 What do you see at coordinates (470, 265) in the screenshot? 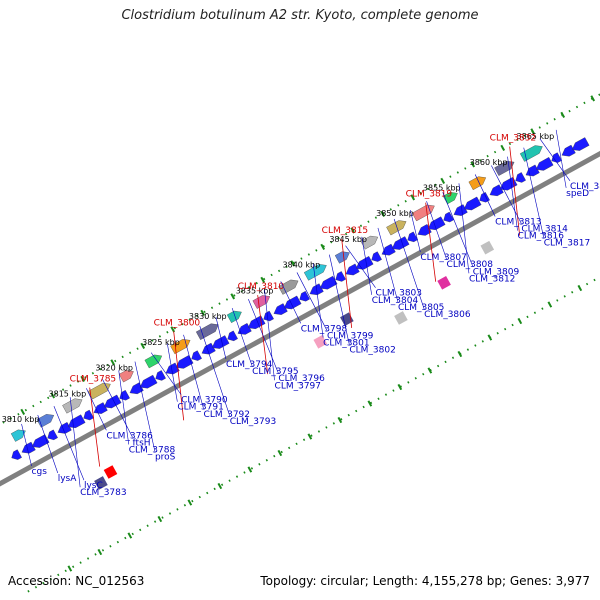
I see `blue-gene-label: CLM_3808` at bounding box center [470, 265].